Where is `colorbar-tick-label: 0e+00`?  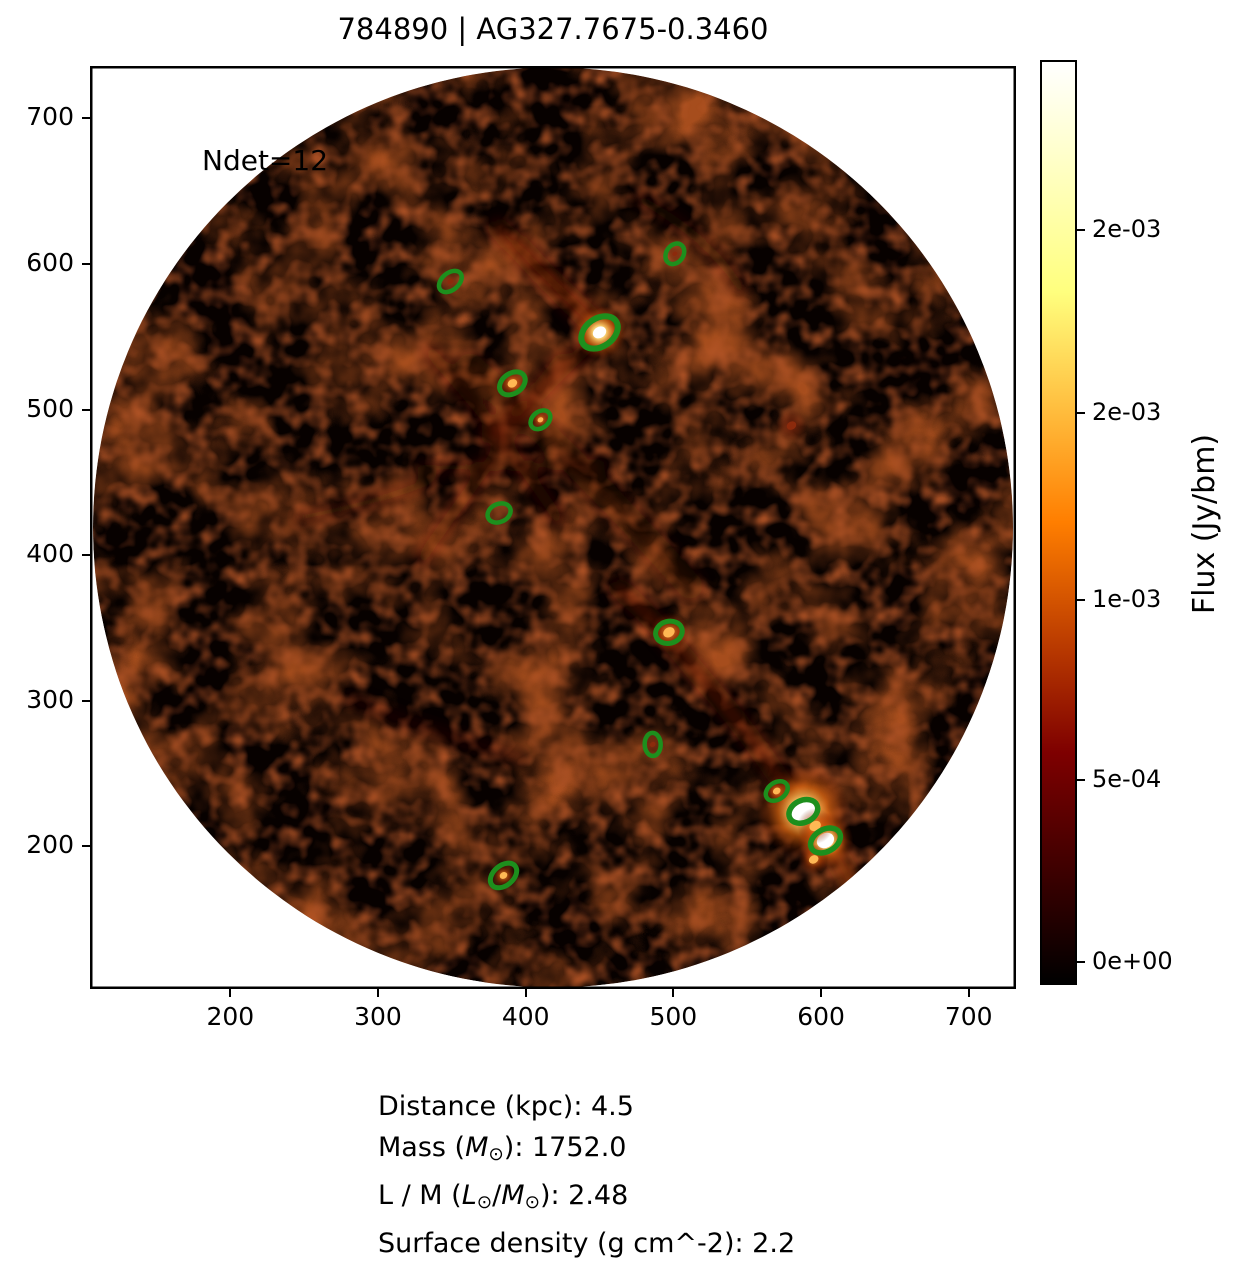
colorbar-tick-label: 0e+00 is located at coordinates (1132, 960).